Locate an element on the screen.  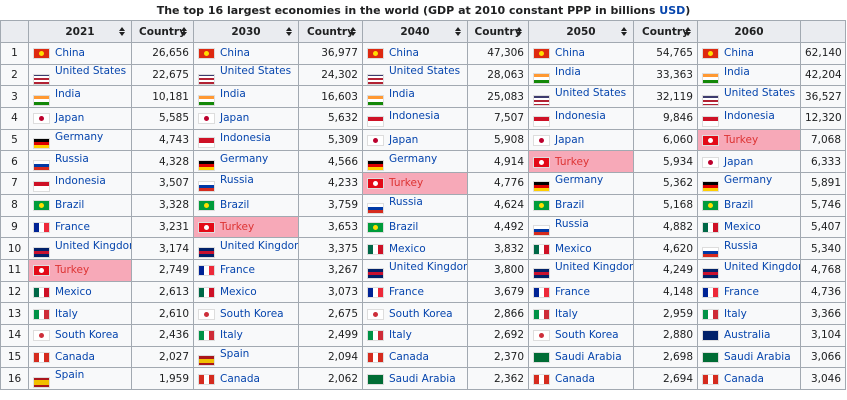
gdp-value: 2,749 is located at coordinates (162, 270).